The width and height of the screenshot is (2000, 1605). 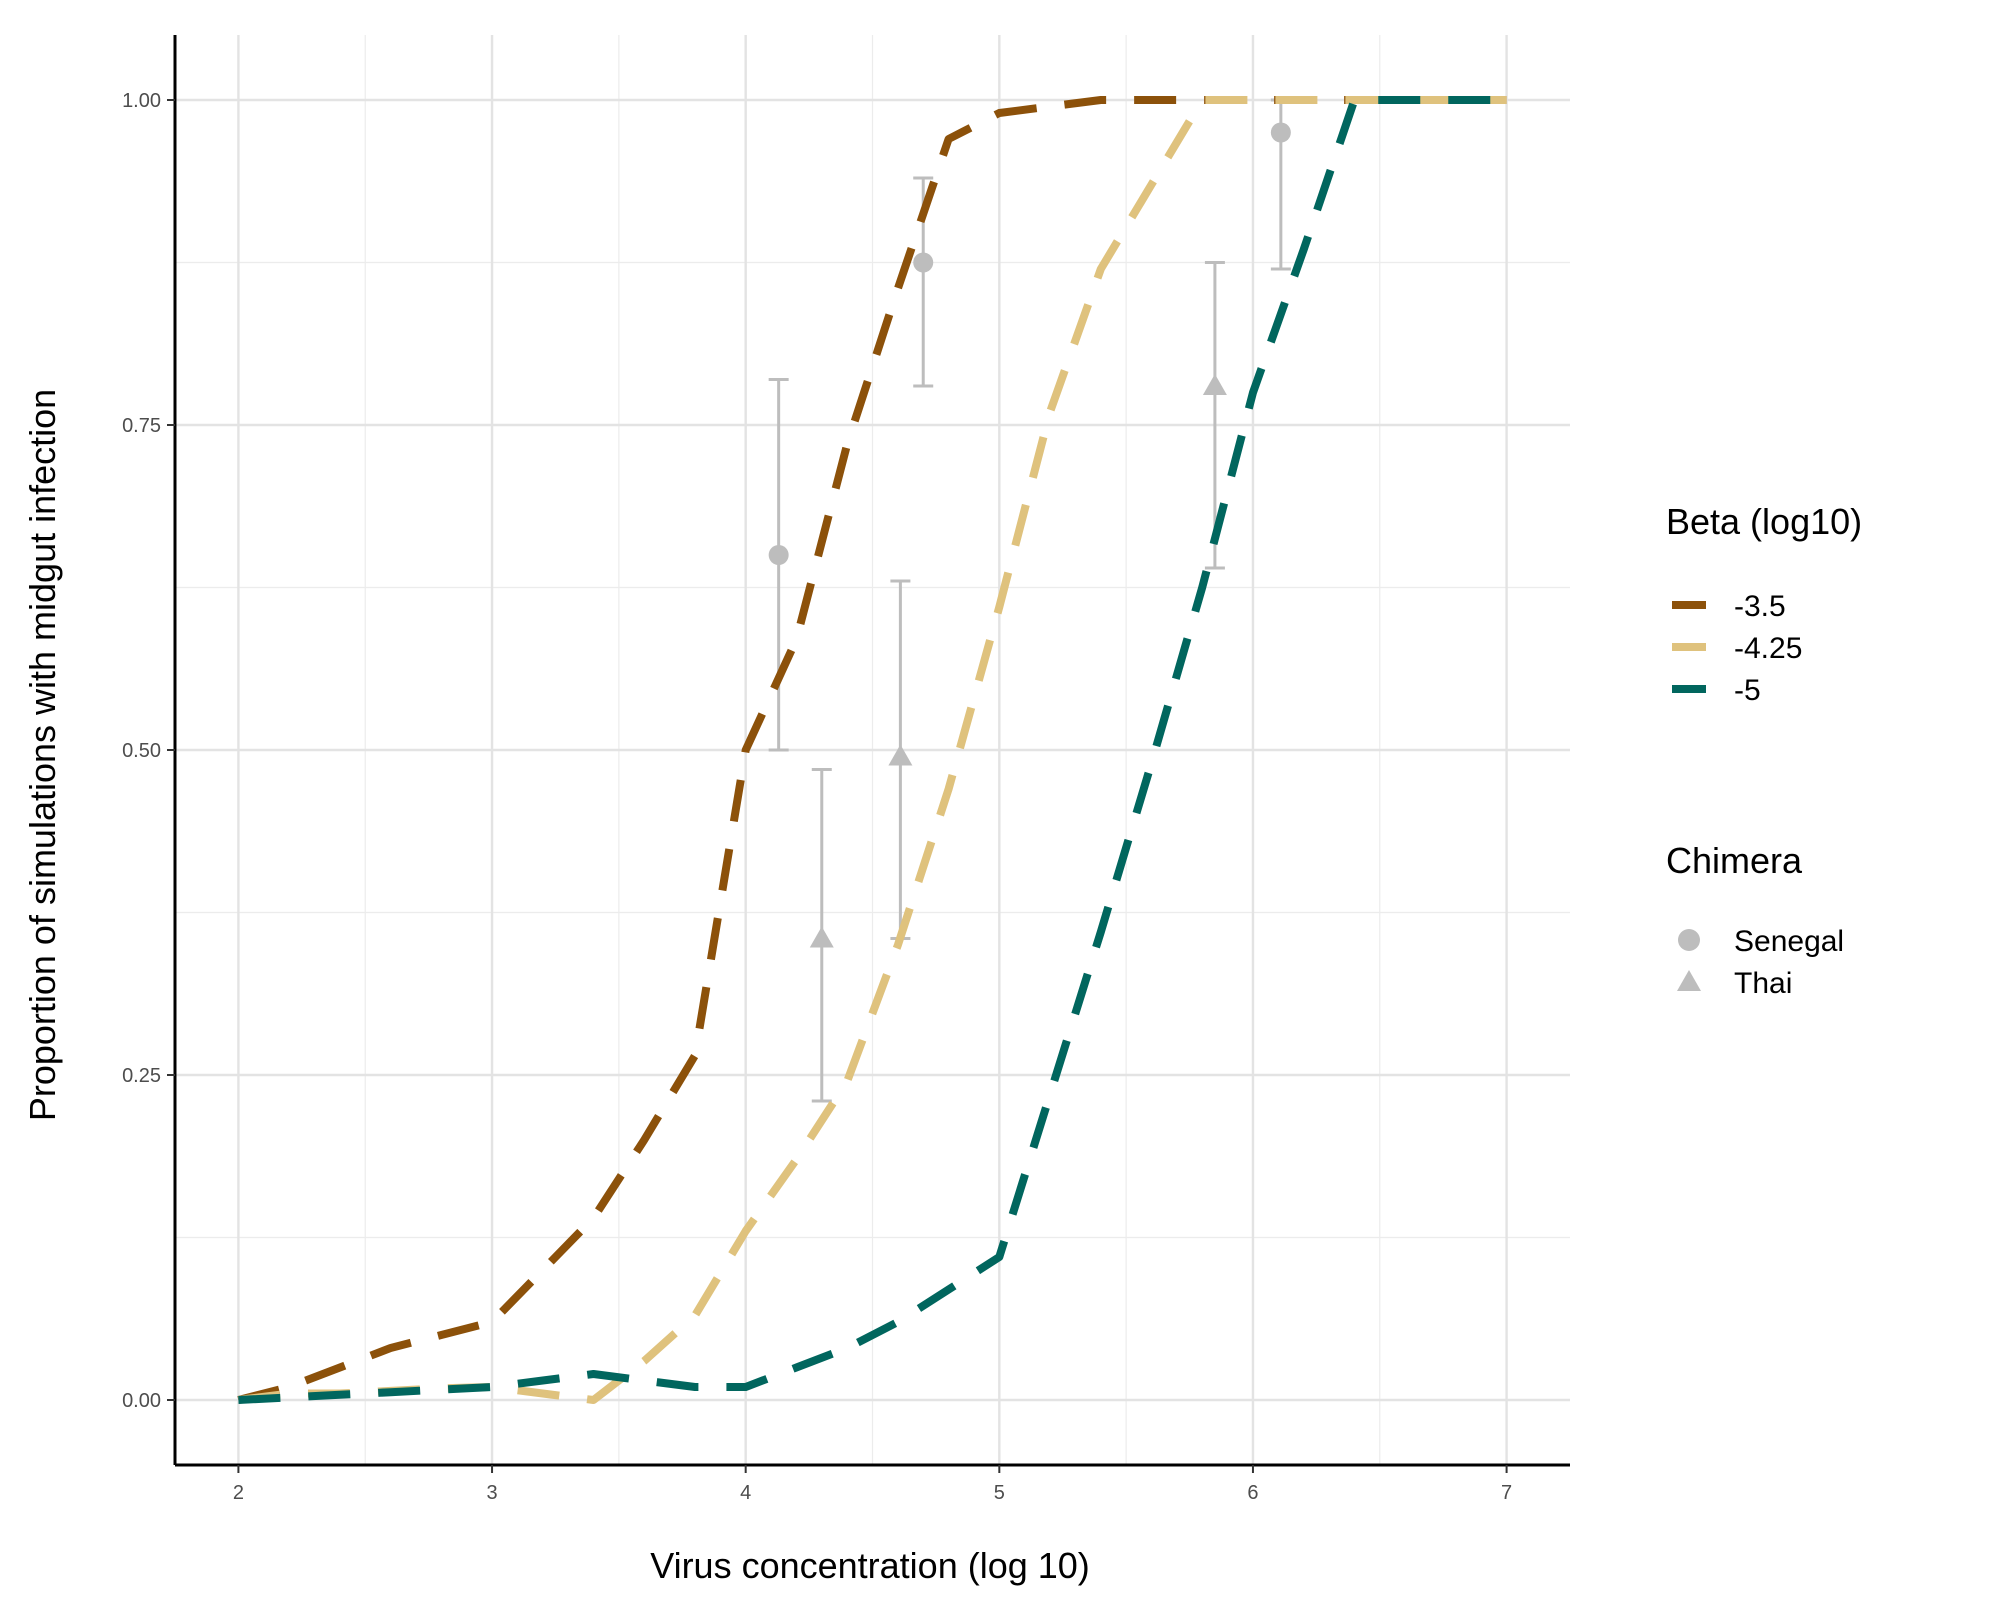 I want to click on x-tick-label: 7, so click(x=1506, y=1493).